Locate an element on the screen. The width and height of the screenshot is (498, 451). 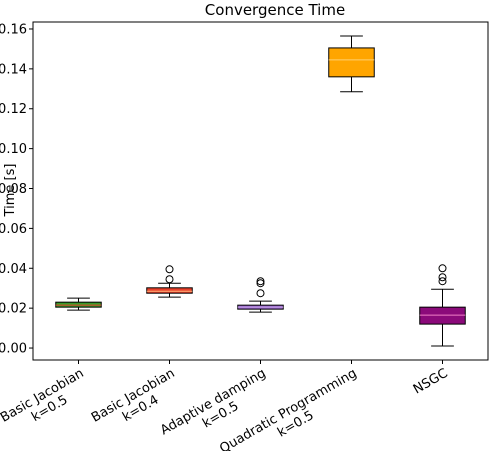
chart-title: Convergence Time is located at coordinates (275, 10).